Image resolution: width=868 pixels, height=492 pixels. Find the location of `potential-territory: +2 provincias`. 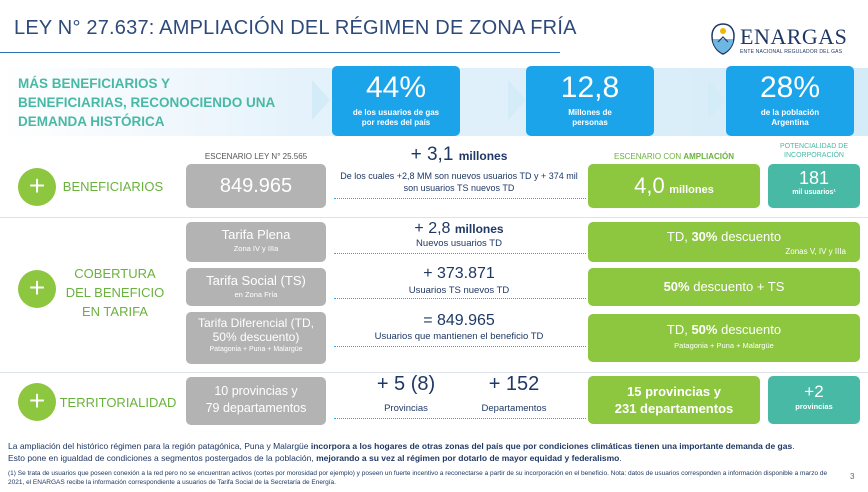

potential-territory: +2 provincias is located at coordinates (814, 400).